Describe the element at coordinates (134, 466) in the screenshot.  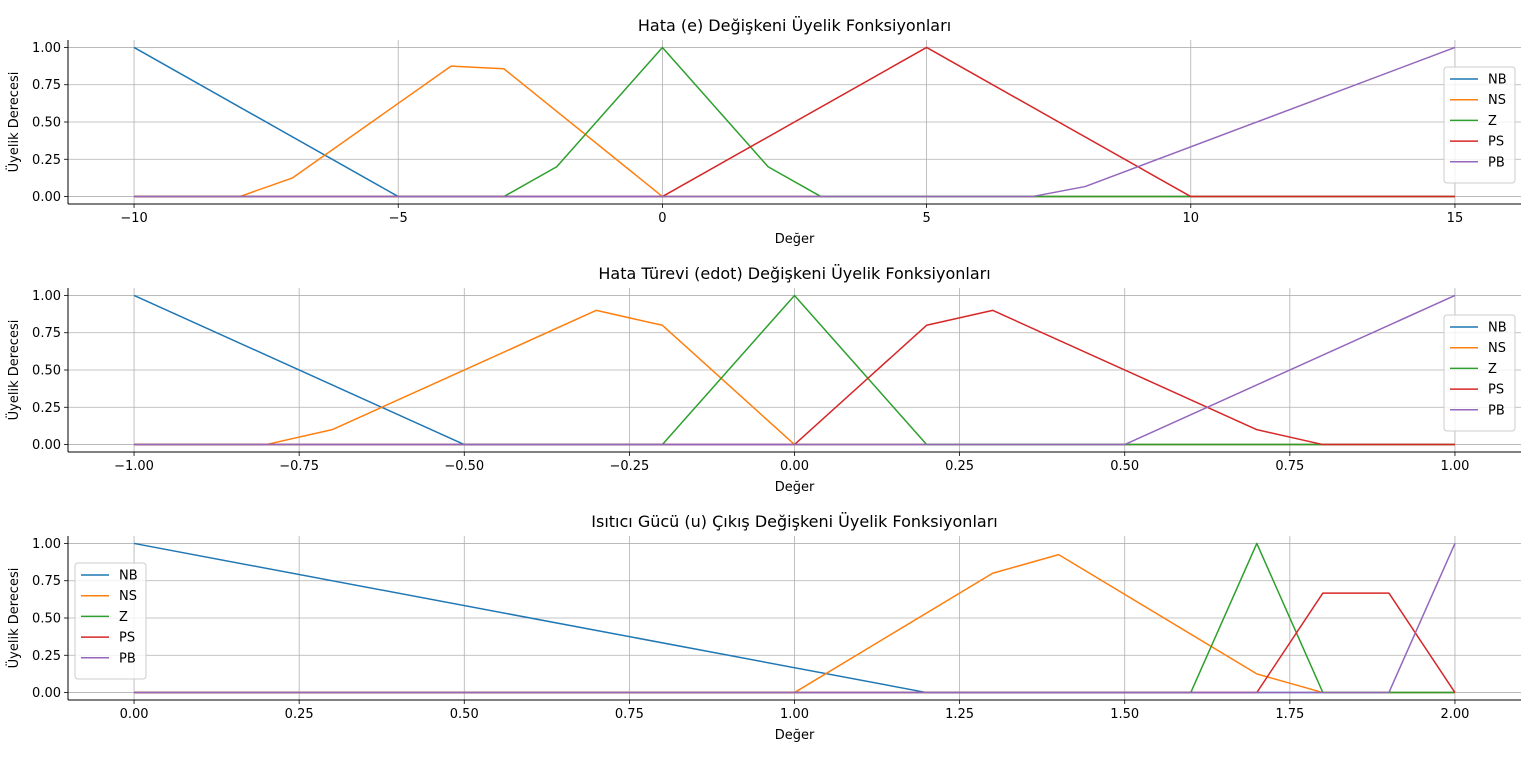
I see `x-tick-label: −1.00` at that location.